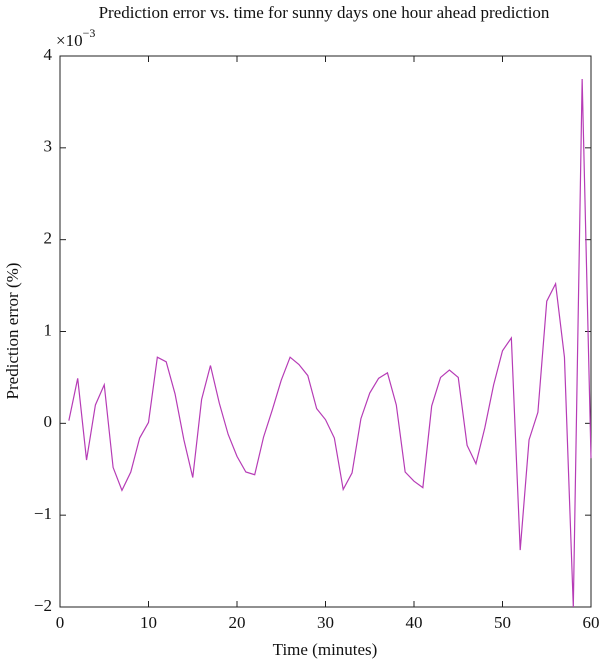 The height and width of the screenshot is (663, 600). What do you see at coordinates (43, 513) in the screenshot?
I see `y-tick-label: −1` at bounding box center [43, 513].